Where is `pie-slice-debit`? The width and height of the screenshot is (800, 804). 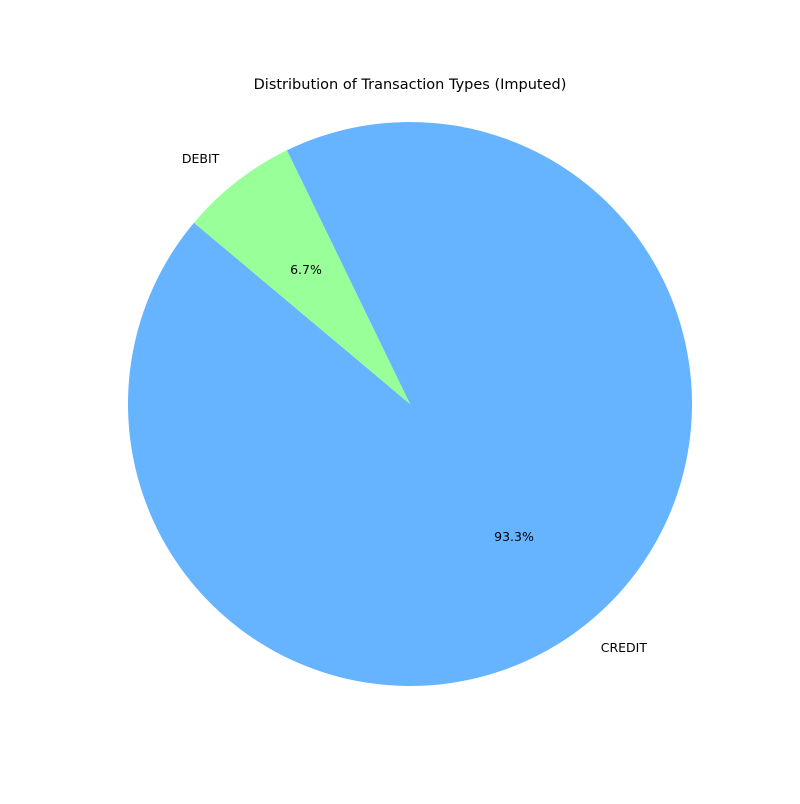 pie-slice-debit is located at coordinates (301, 277).